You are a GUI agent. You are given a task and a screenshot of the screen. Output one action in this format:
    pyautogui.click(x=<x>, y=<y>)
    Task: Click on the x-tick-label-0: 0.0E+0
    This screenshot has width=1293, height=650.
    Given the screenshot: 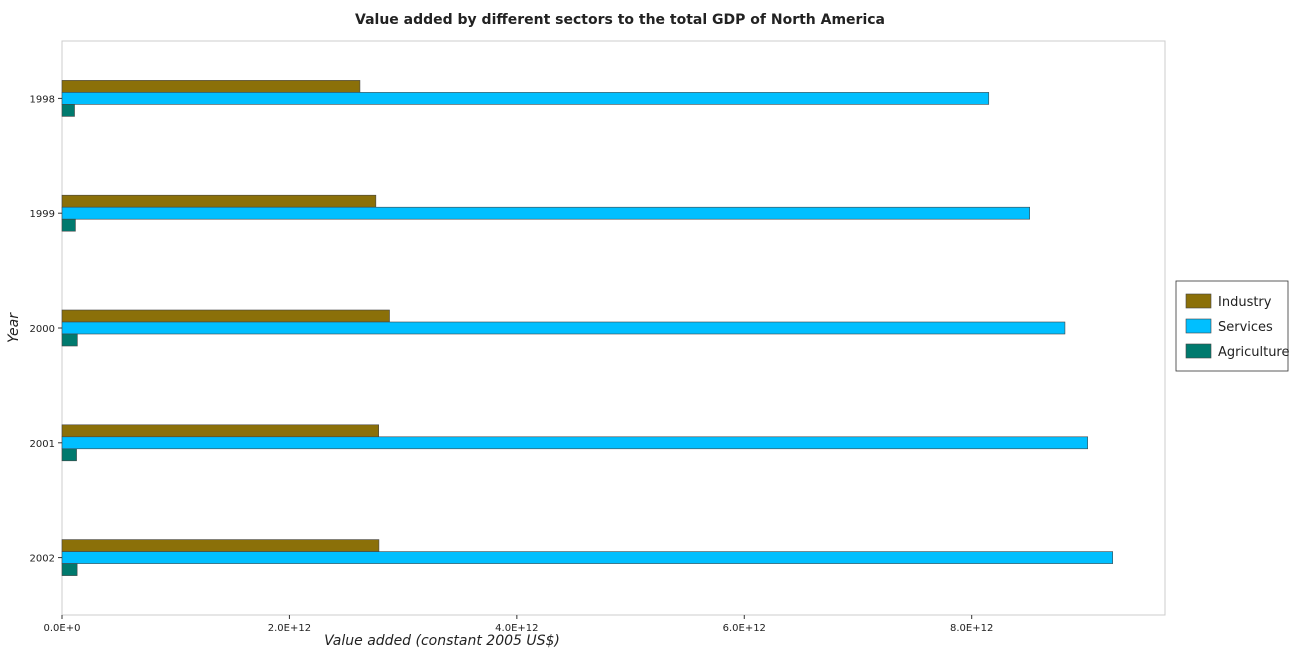 What is the action you would take?
    pyautogui.click(x=62, y=628)
    